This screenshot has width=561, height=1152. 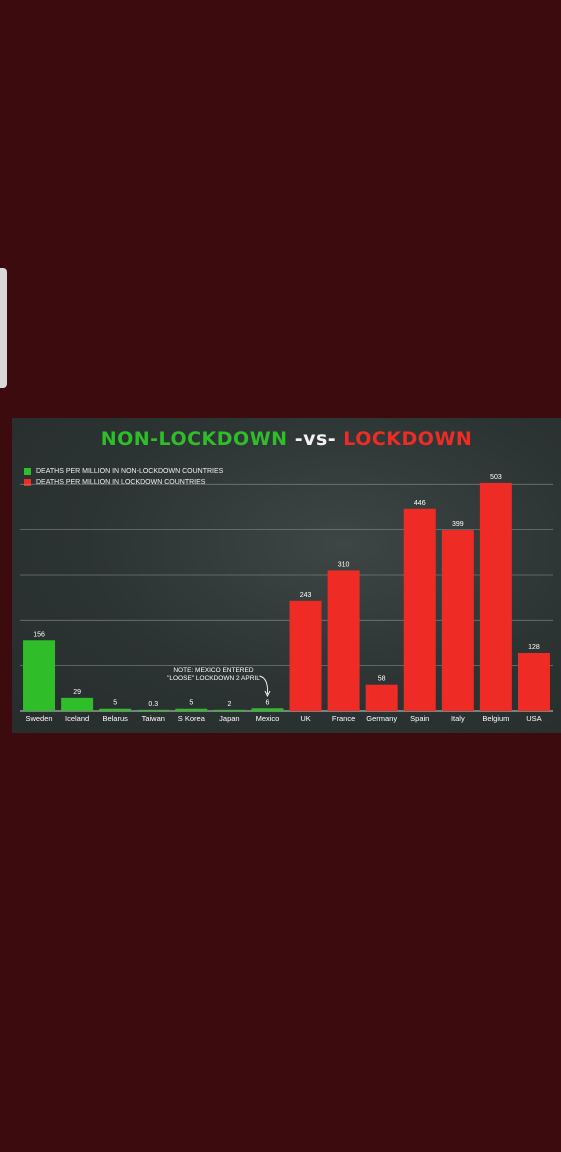 What do you see at coordinates (495, 596) in the screenshot?
I see `bar-belgium` at bounding box center [495, 596].